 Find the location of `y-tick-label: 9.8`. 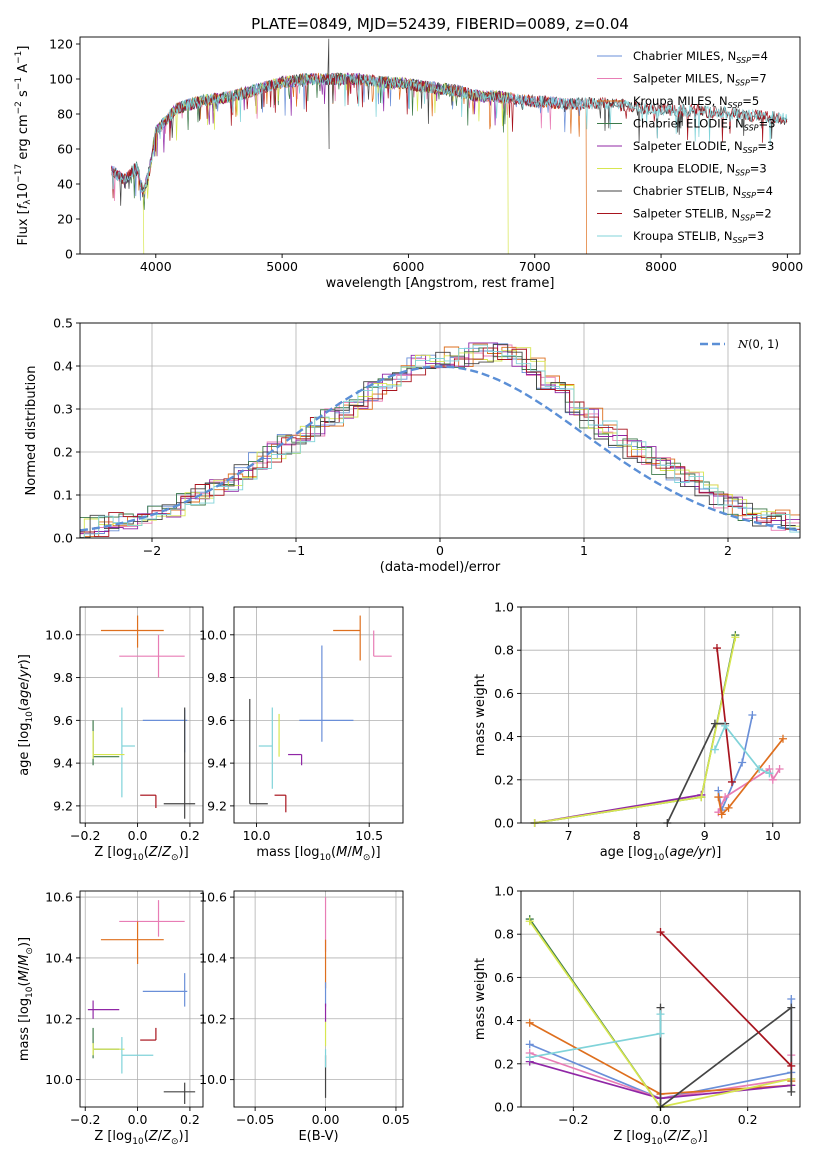

y-tick-label: 9.8 is located at coordinates (217, 677).